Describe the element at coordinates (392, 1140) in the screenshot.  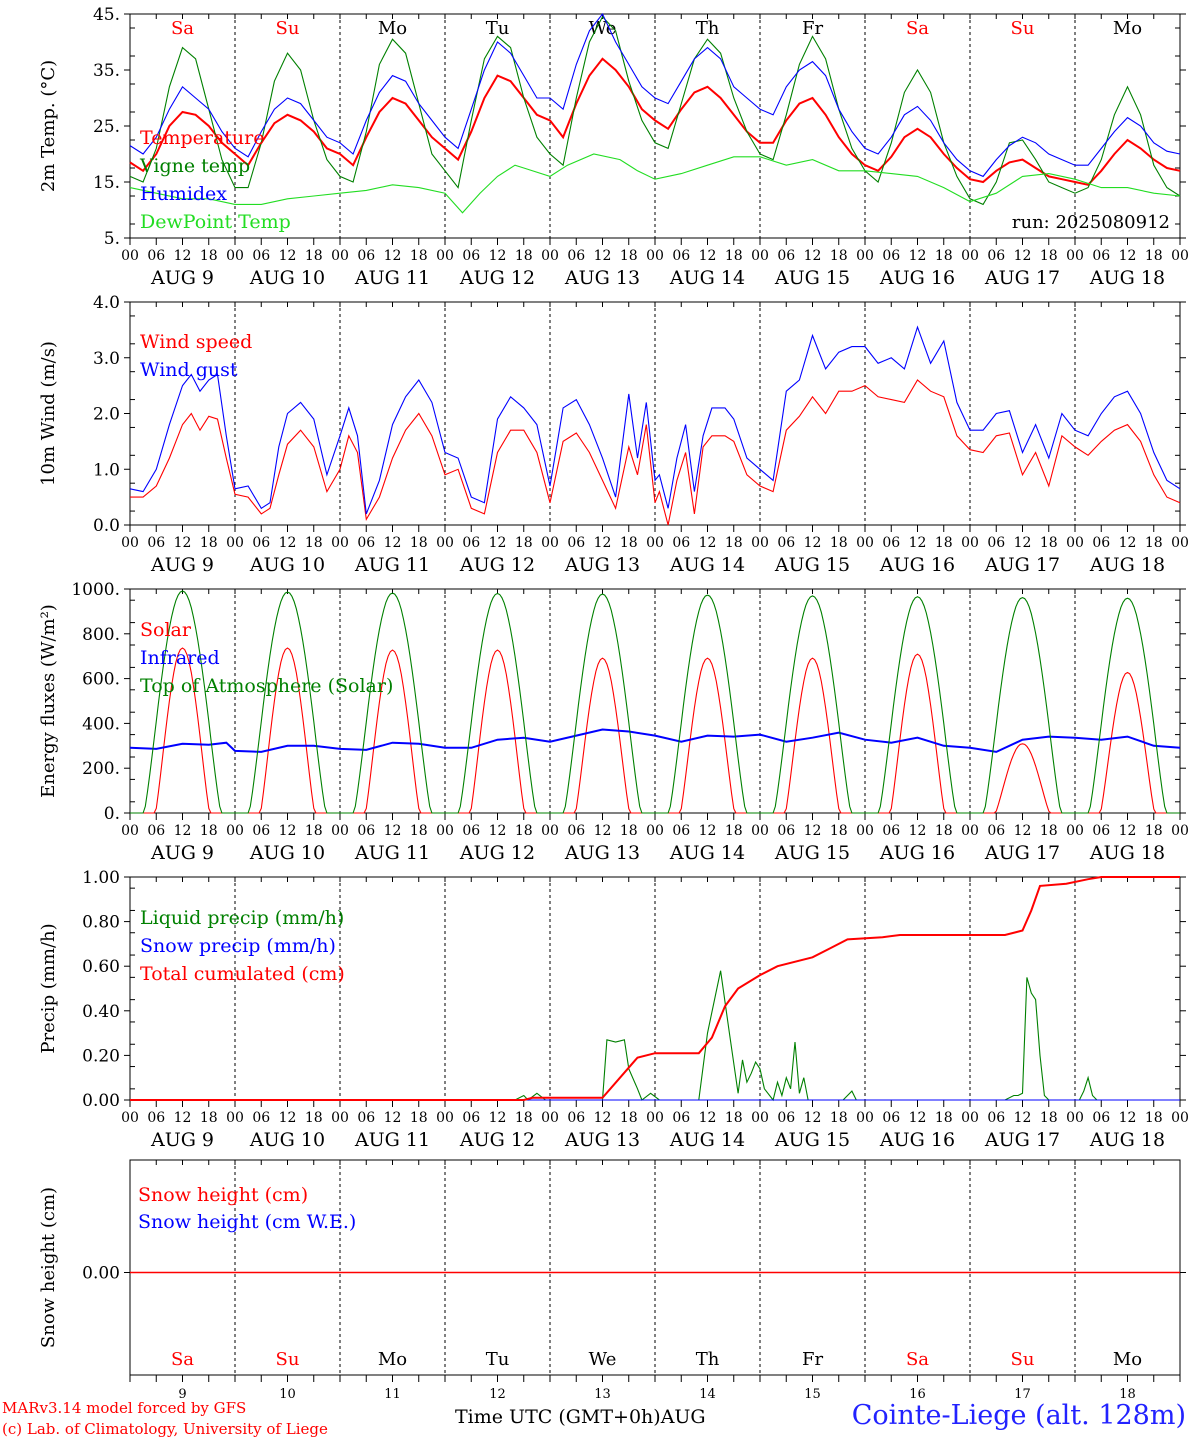
I see `date-label: AUG 11` at that location.